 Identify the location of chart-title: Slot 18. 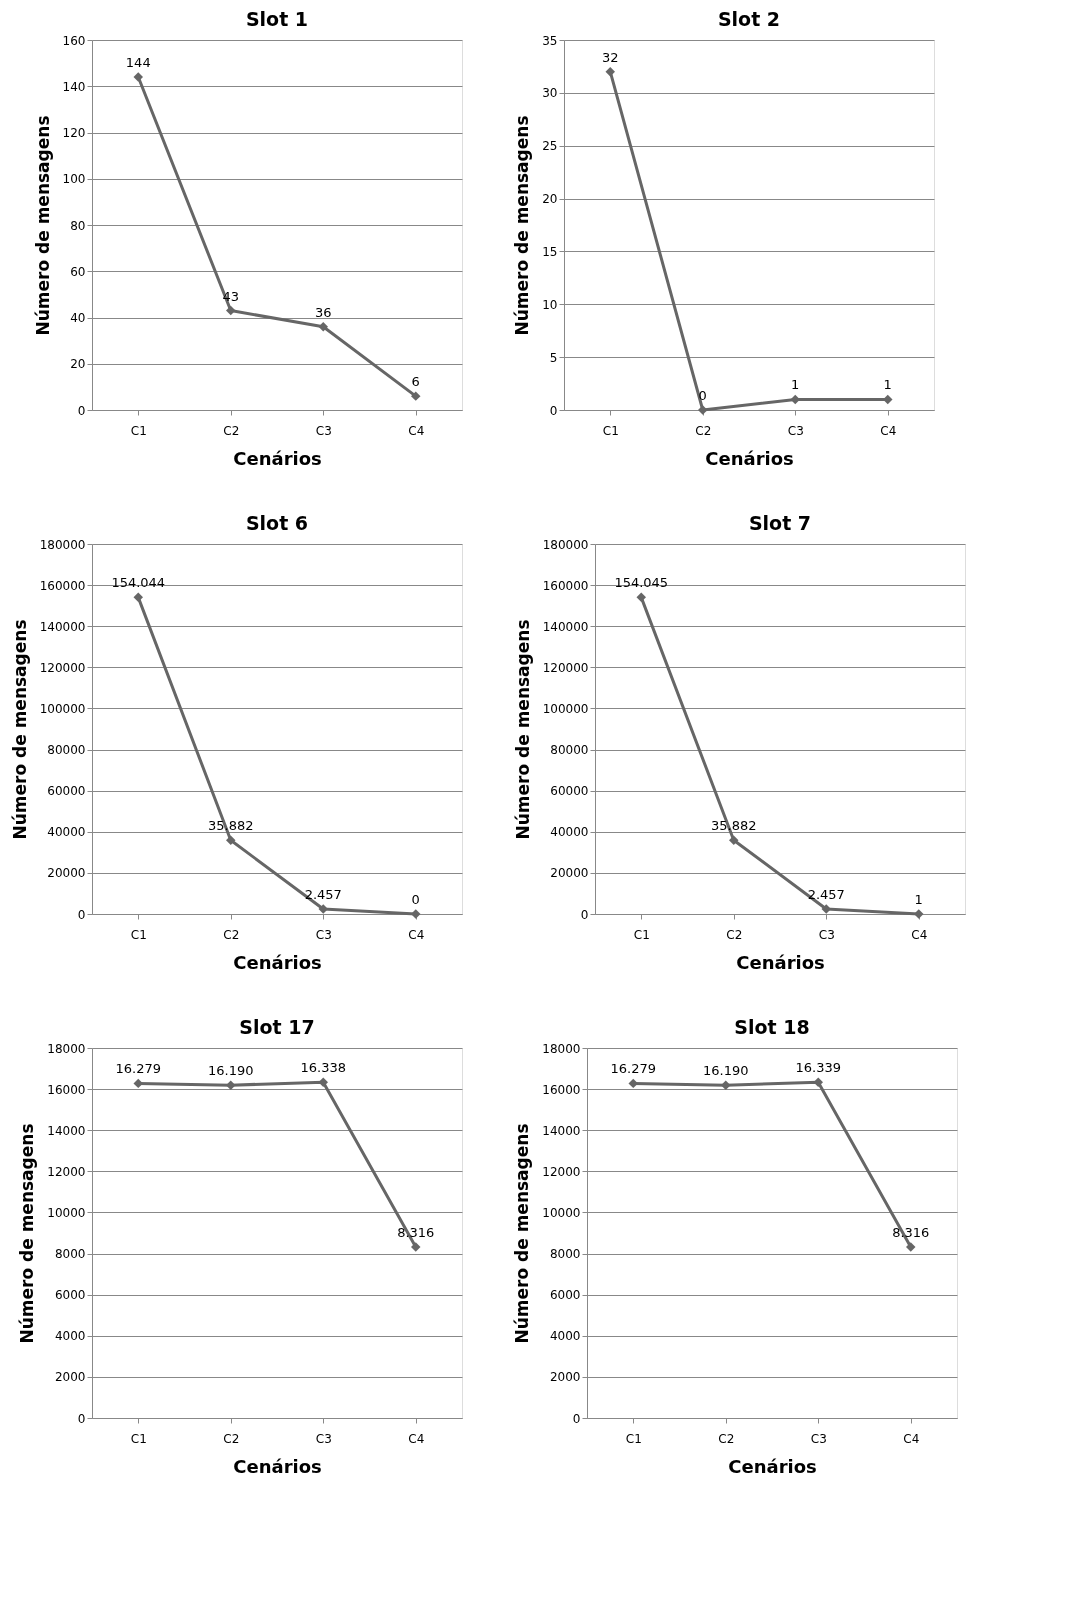
(772, 1027).